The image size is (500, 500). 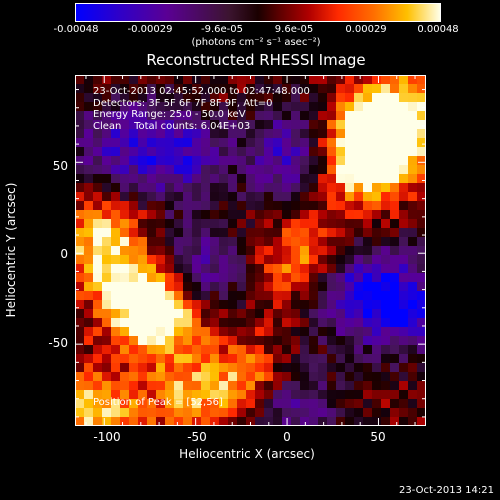 I want to click on colorbar, so click(x=258, y=12).